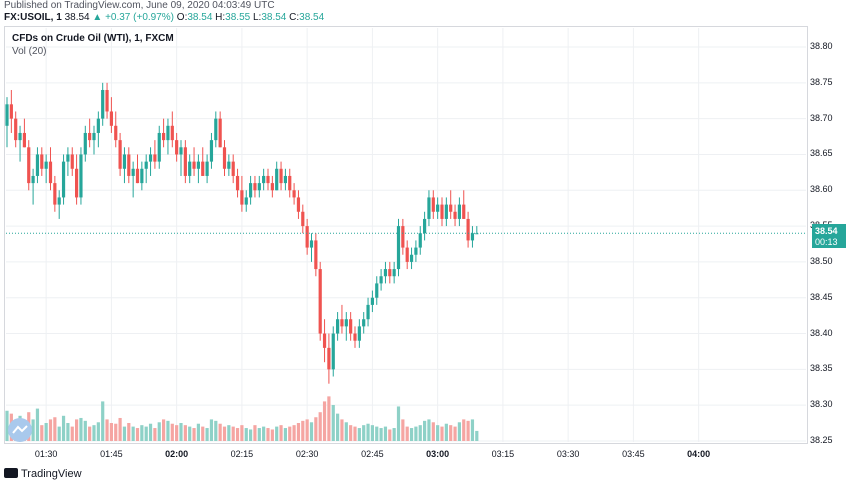  What do you see at coordinates (568, 454) in the screenshot?
I see `x-tick-label: 03:30` at bounding box center [568, 454].